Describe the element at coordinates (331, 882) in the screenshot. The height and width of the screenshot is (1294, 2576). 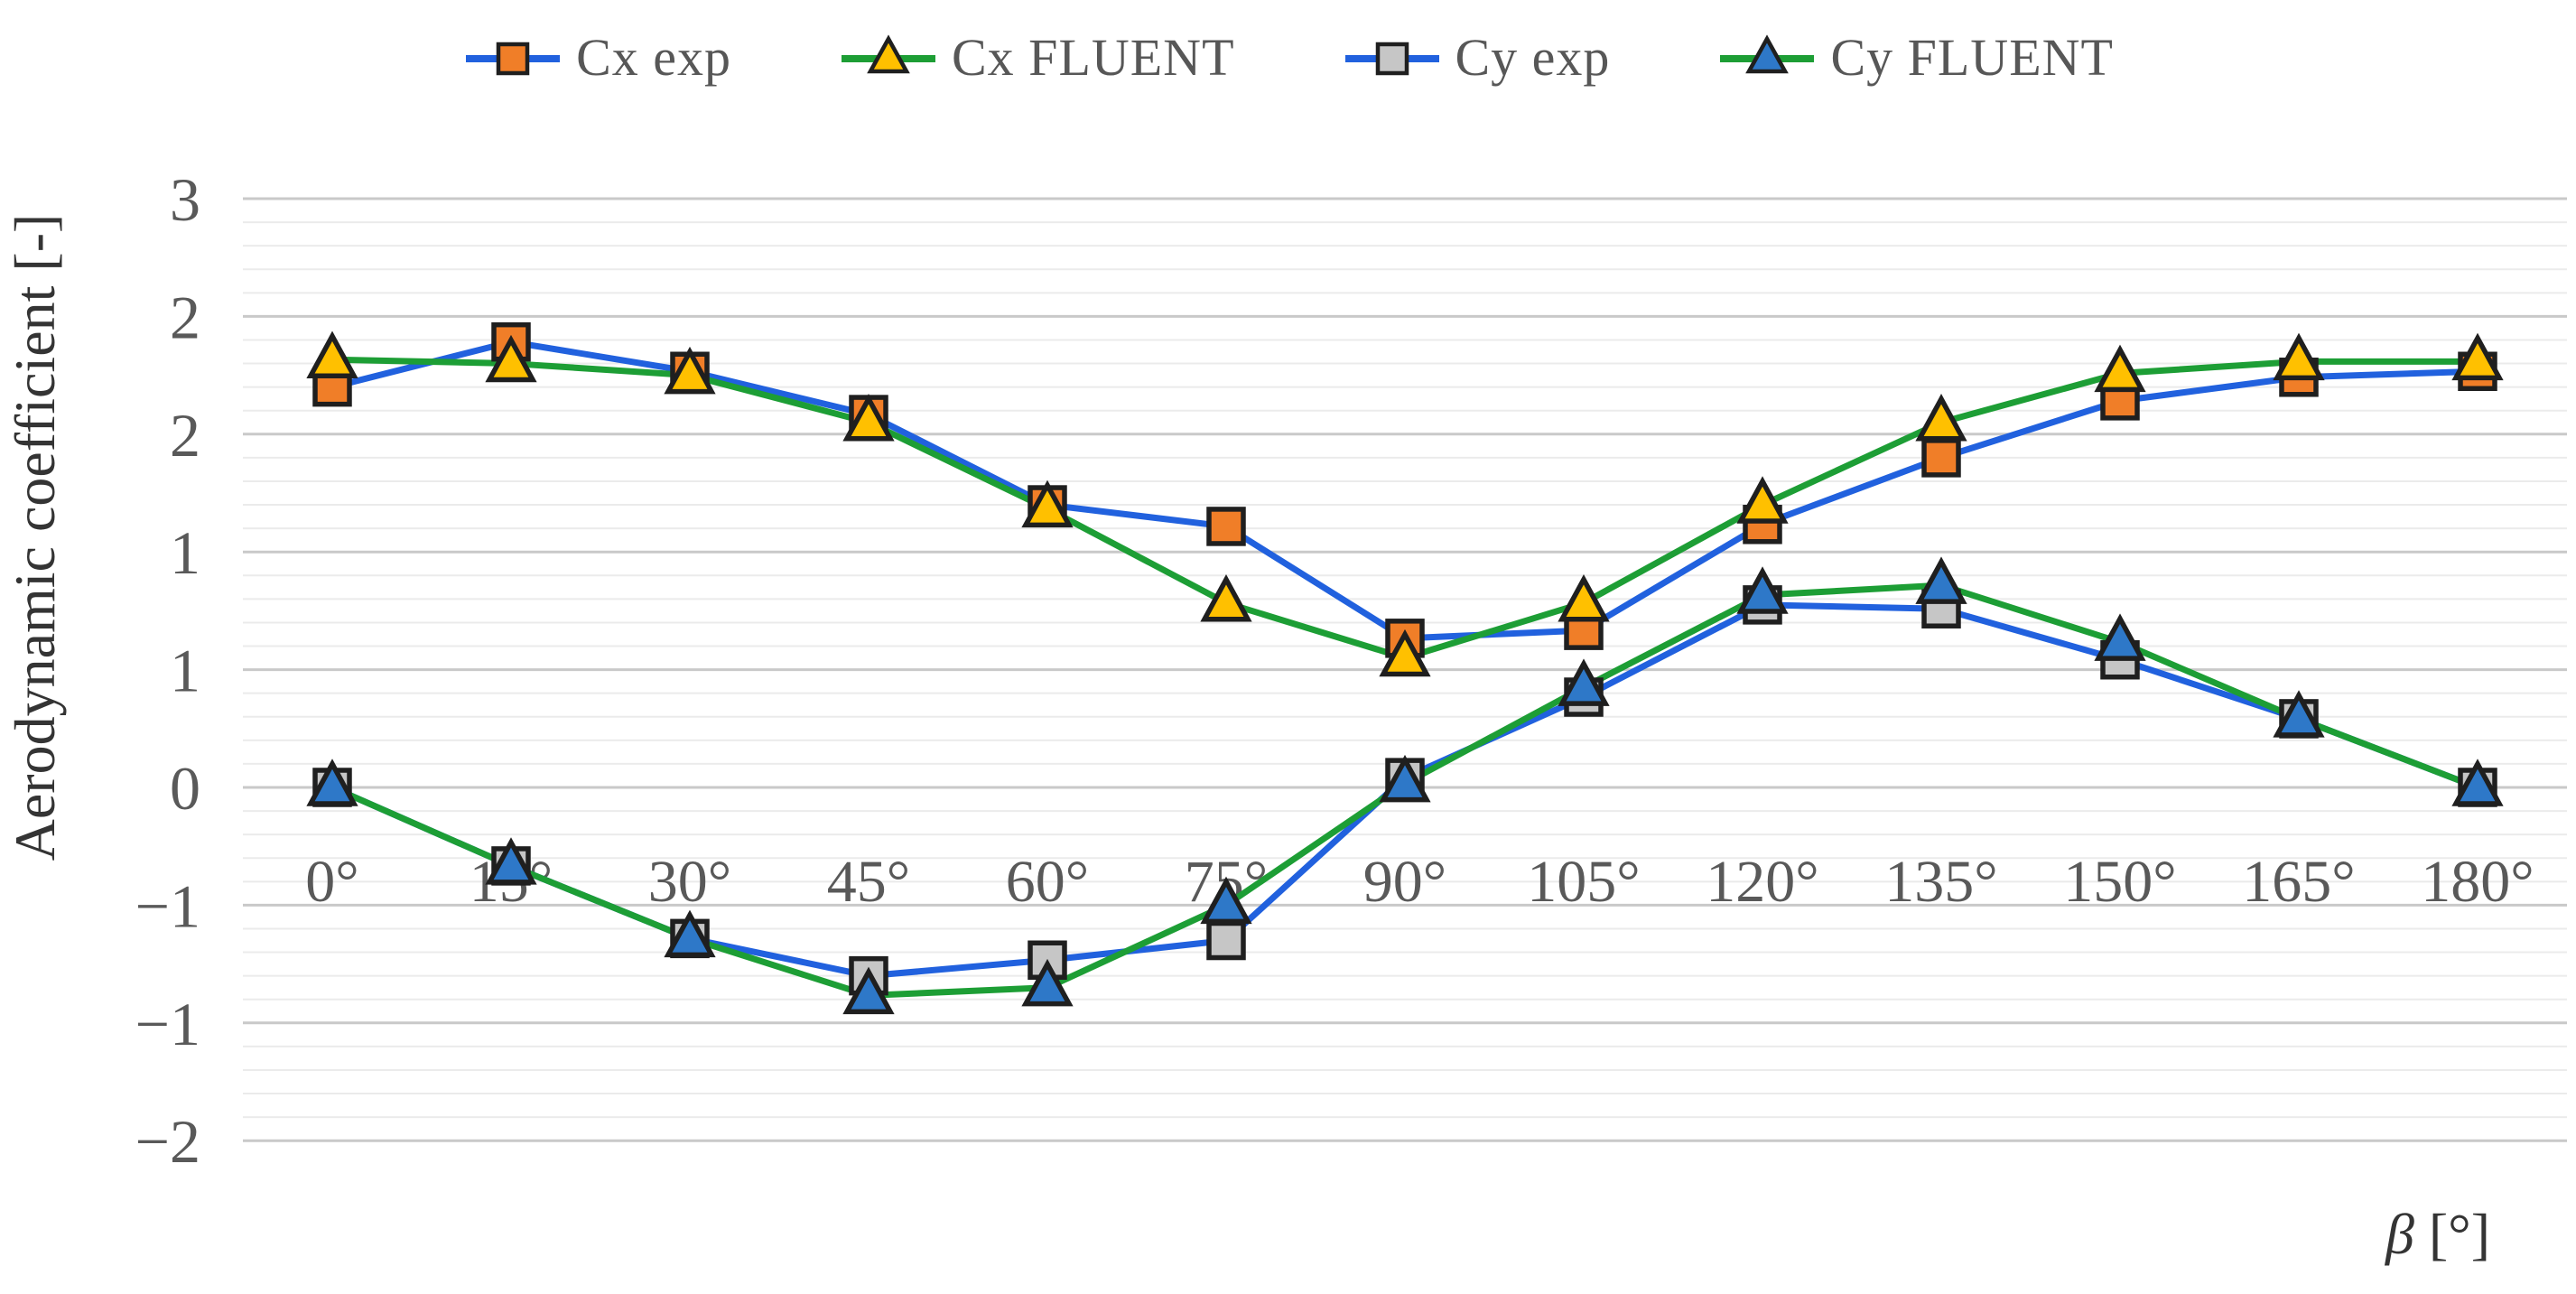
I see `x-tick-label: 0°` at that location.